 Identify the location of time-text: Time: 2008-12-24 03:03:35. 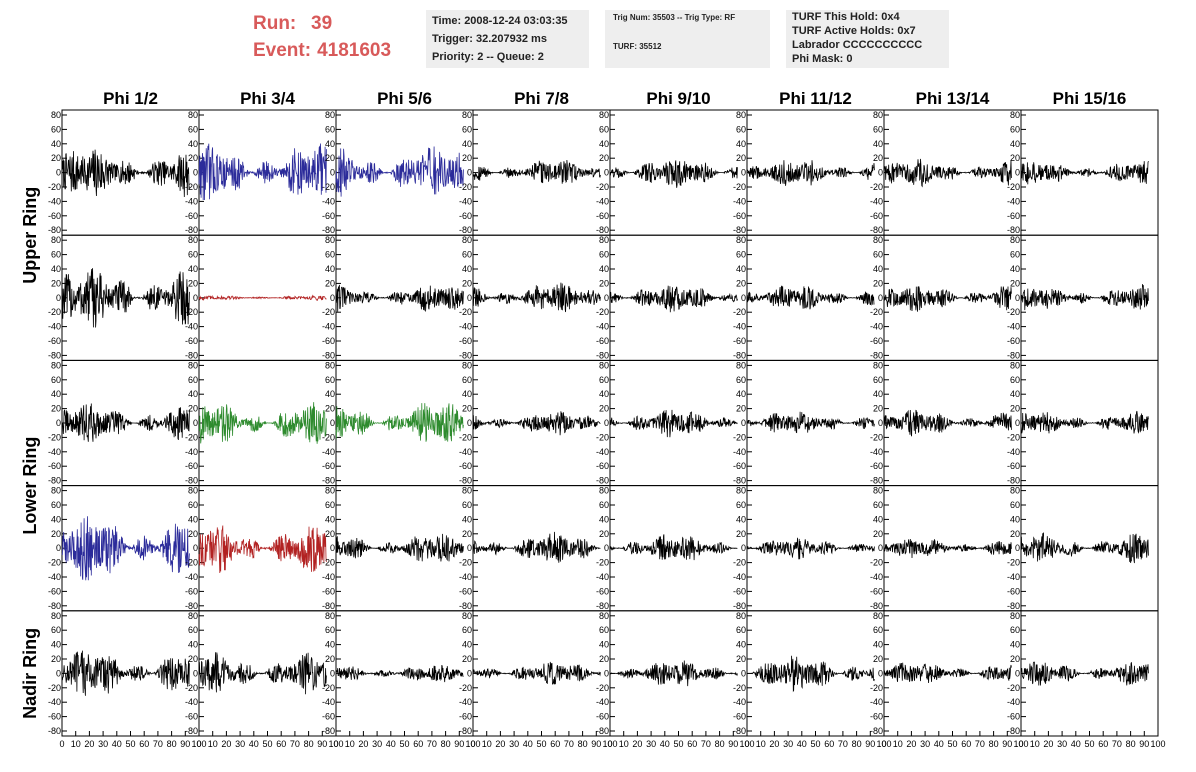
(500, 21).